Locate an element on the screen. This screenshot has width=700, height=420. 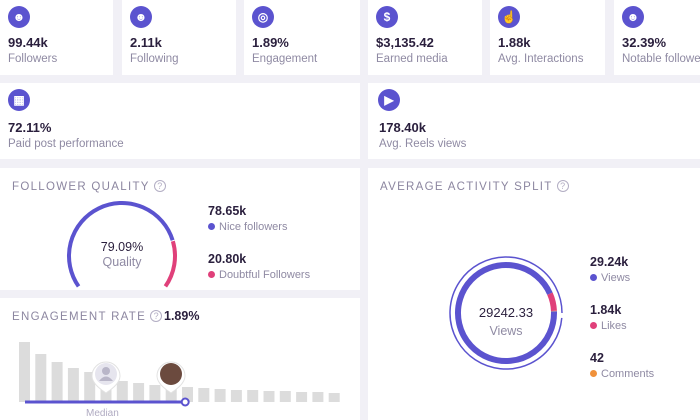
likes-legend: Likes is located at coordinates (608, 326).